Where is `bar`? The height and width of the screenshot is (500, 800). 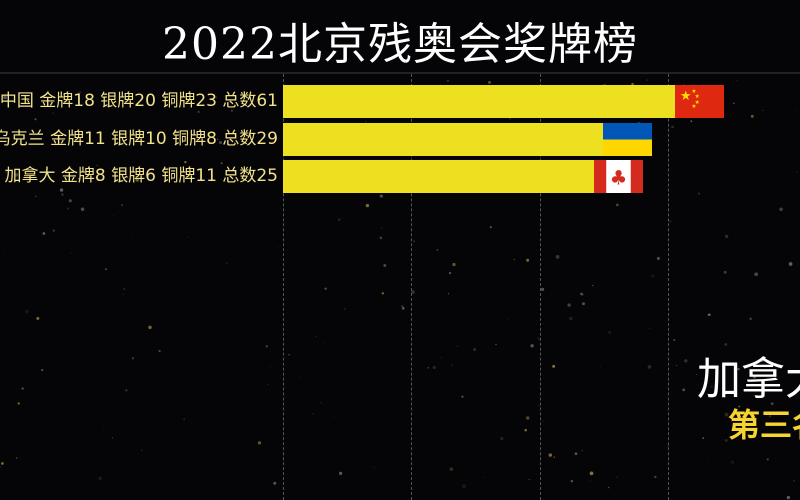
bar is located at coordinates (468, 139).